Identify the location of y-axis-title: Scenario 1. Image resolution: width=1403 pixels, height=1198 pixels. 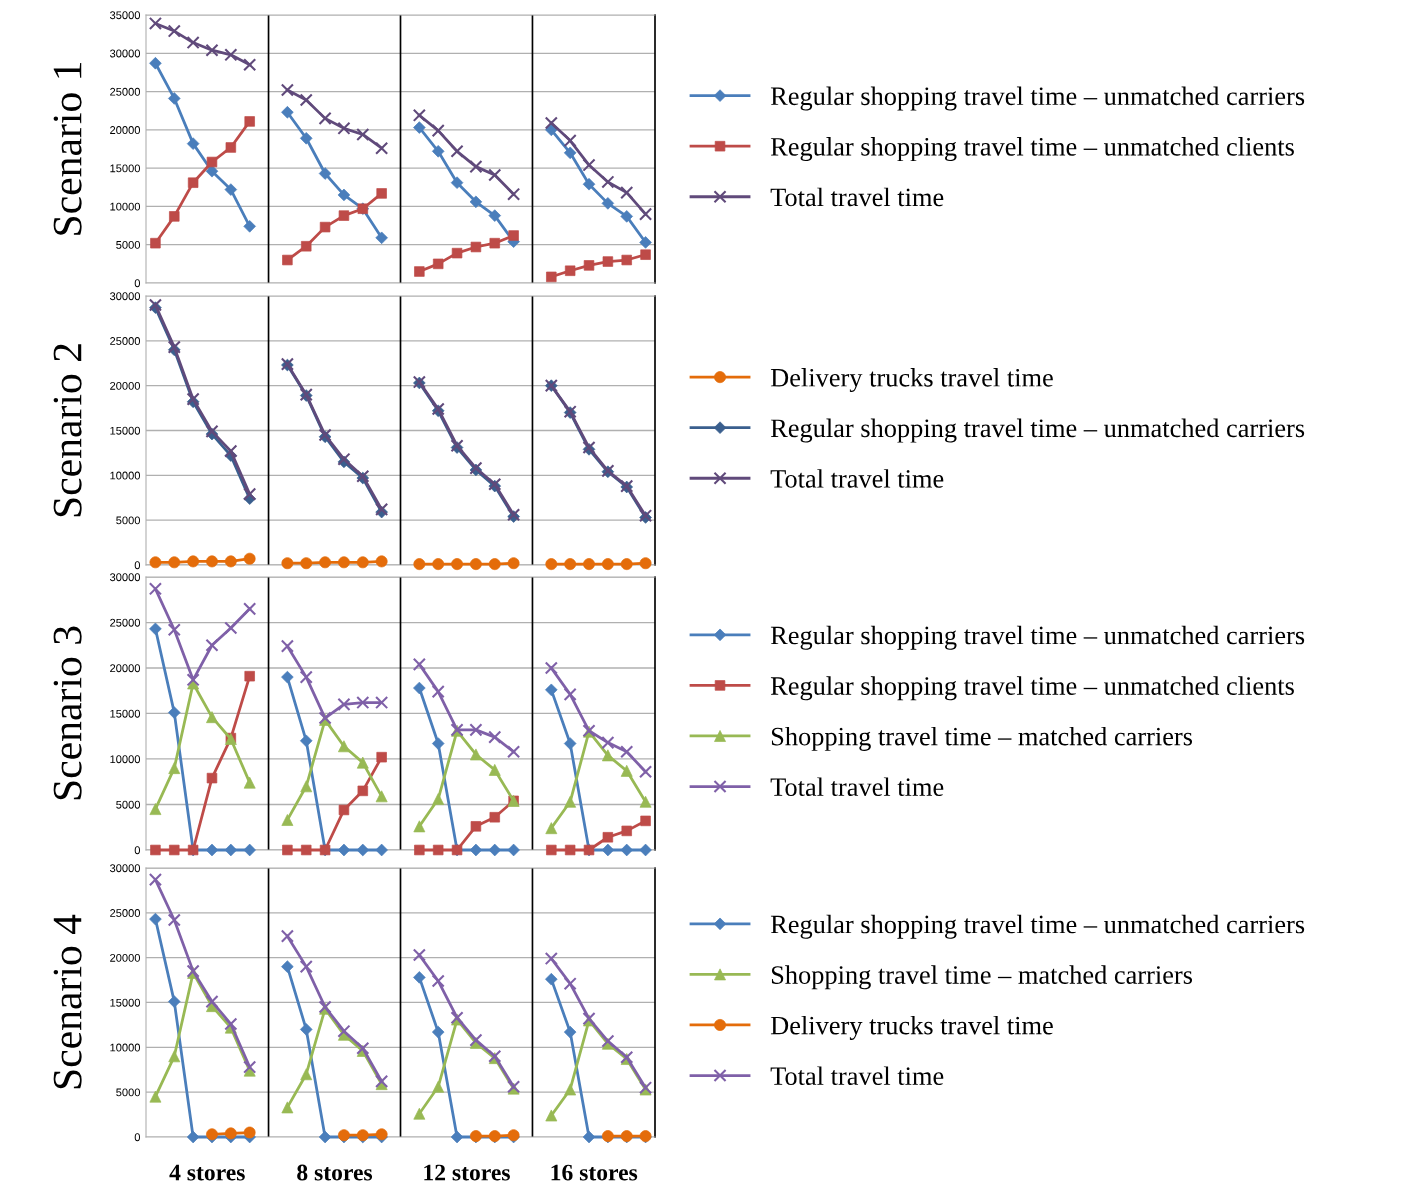
(67, 148).